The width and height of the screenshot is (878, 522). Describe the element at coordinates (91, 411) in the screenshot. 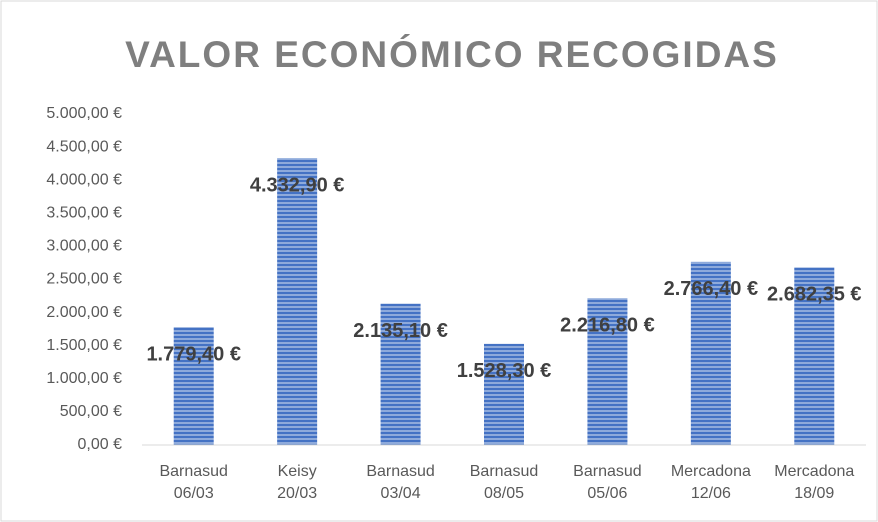

I see `y-tick-label: 500,00 €` at that location.